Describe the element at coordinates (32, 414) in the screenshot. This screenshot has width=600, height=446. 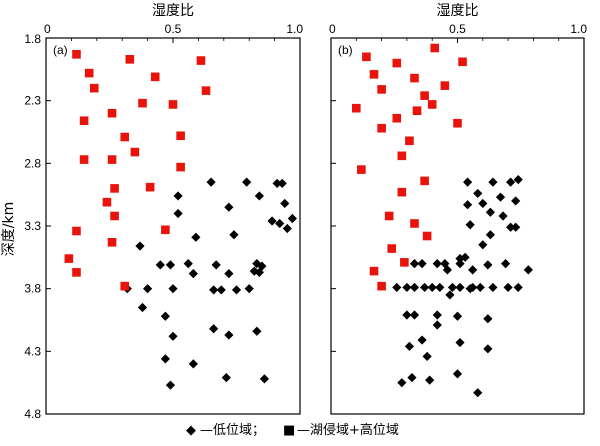
I see `y-tick-label-a: 4.8` at that location.